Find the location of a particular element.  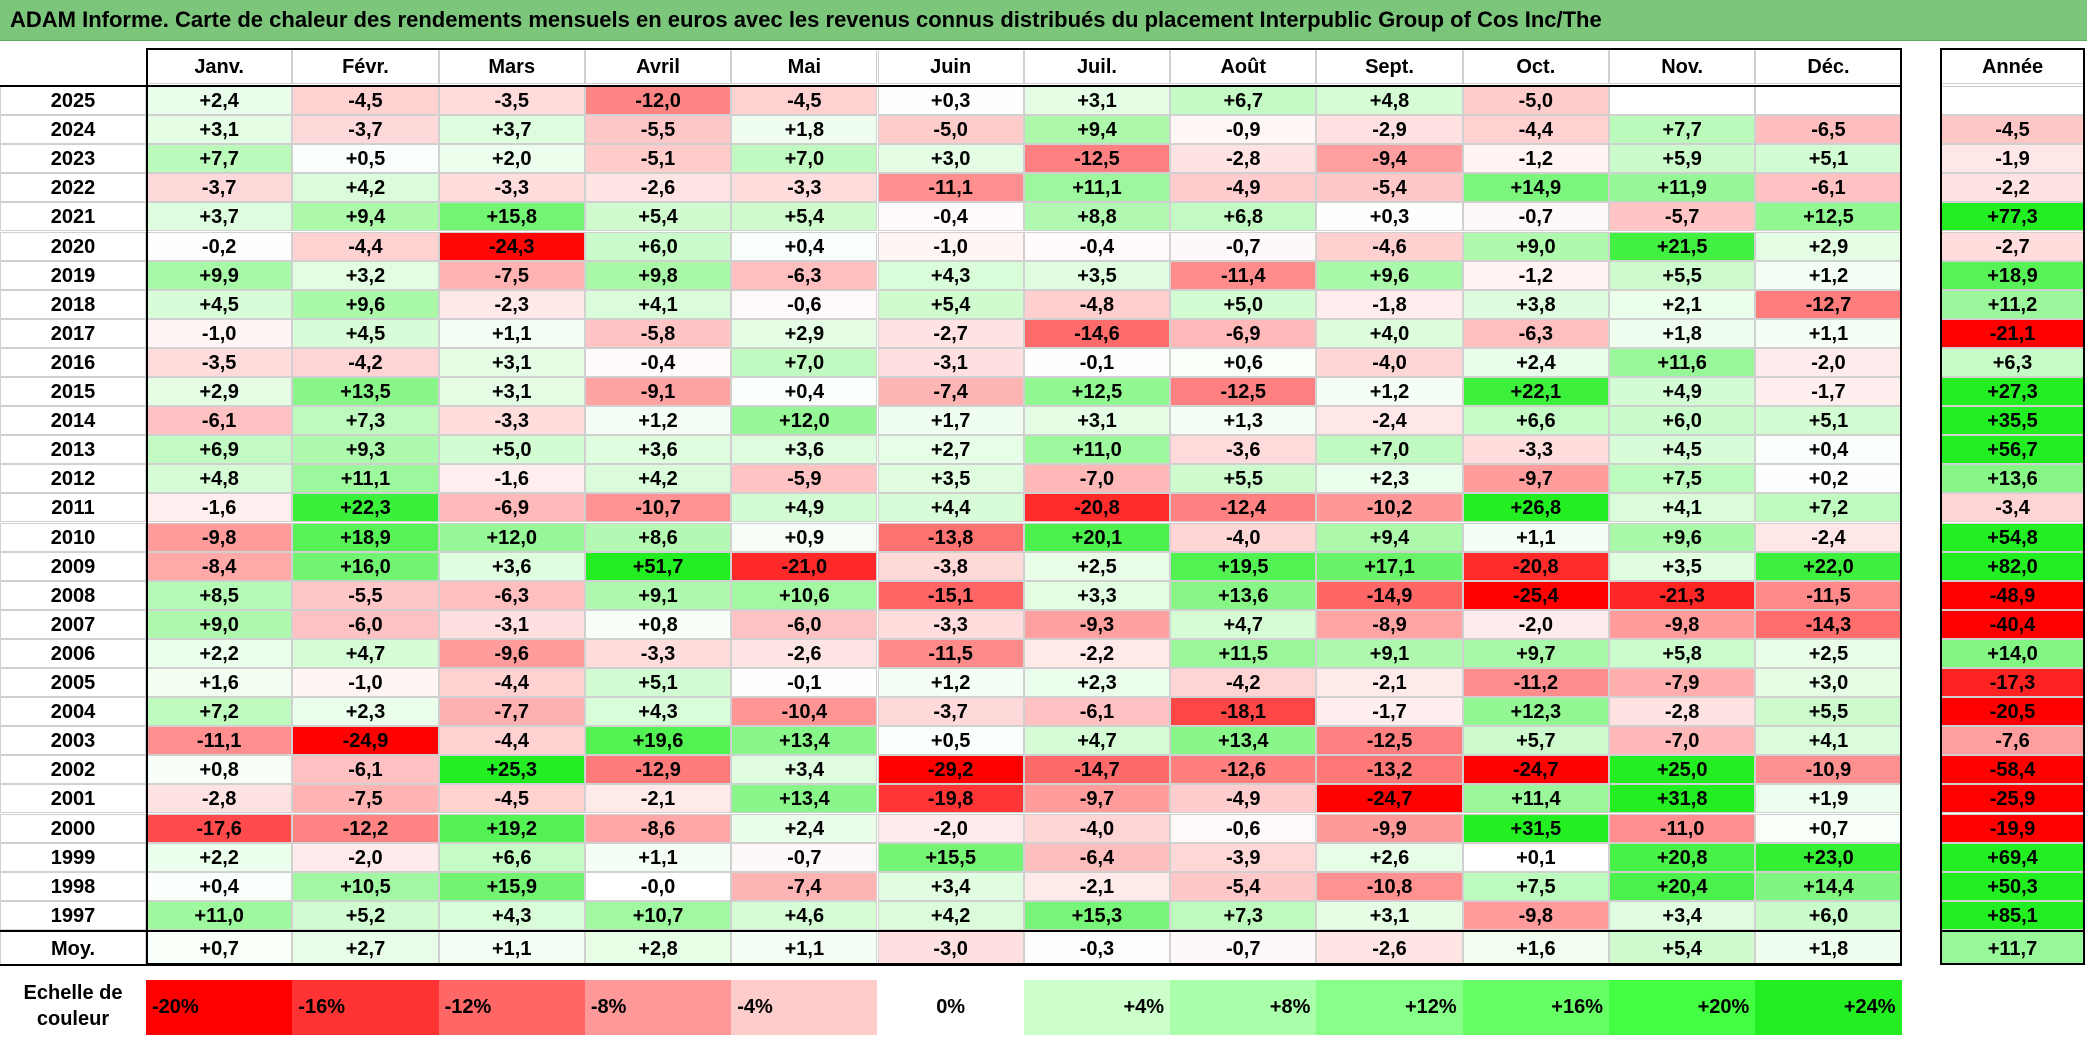

heatmap-cell: +5,7 is located at coordinates (1535, 741).